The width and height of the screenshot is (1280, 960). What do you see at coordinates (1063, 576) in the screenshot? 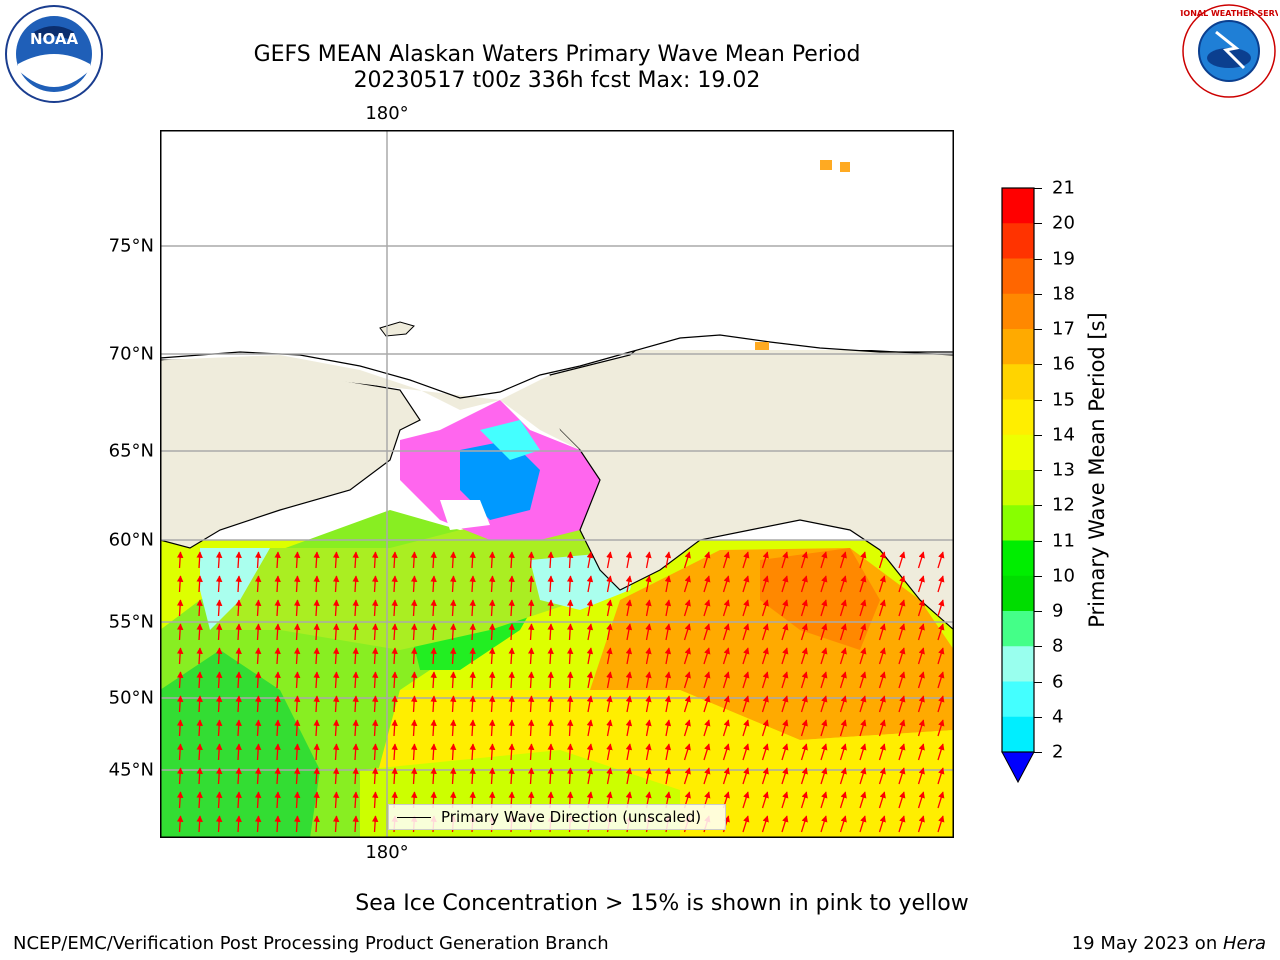
I see `colorbar-tick-label: 10` at bounding box center [1063, 576].